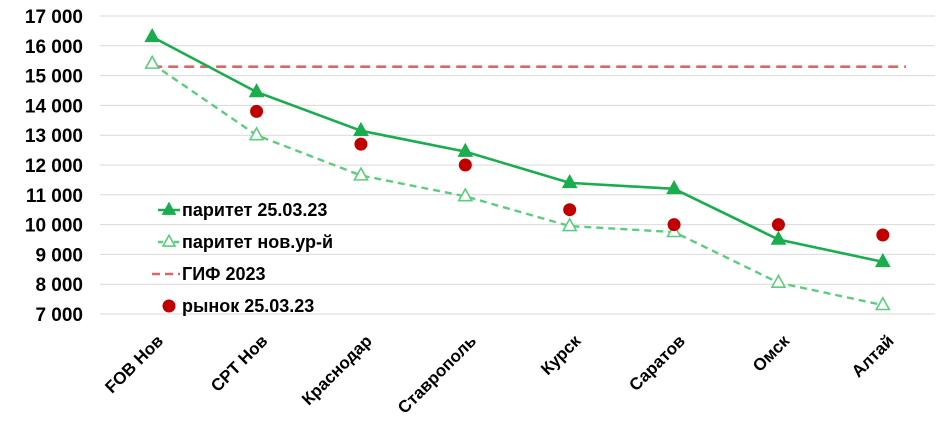 The height and width of the screenshot is (430, 951). What do you see at coordinates (337, 370) in the screenshot?
I see `x-tick-label: Краснодар` at bounding box center [337, 370].